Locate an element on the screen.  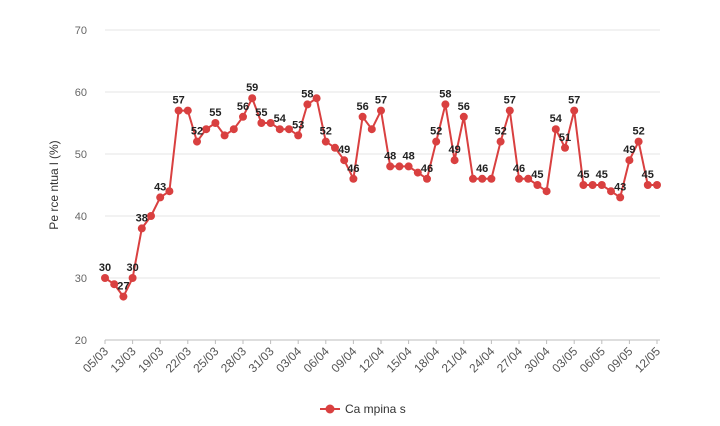
x-tick-label: 19/03 is located at coordinates (150, 359).